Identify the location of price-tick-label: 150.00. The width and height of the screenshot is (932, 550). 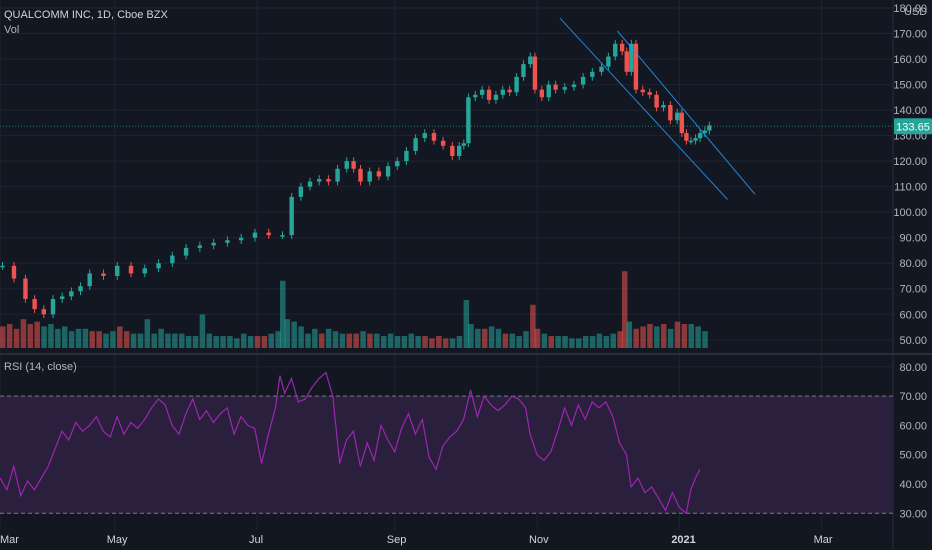
(910, 86).